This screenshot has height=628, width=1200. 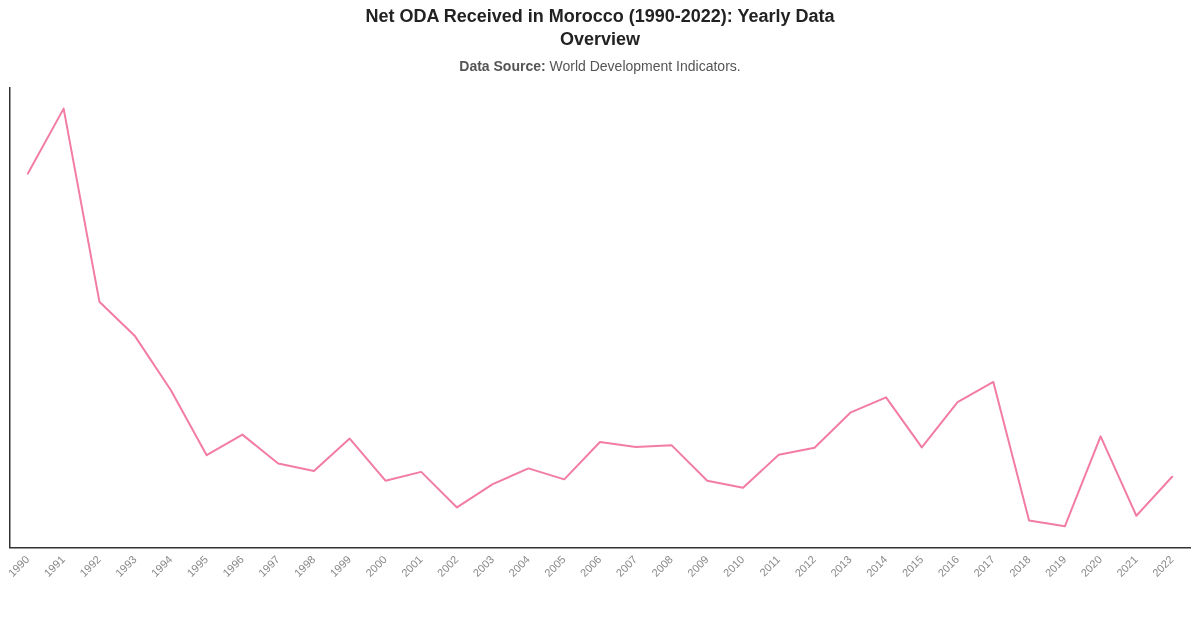 What do you see at coordinates (600, 66) in the screenshot?
I see `chart-subtitle: Data Source: World Development Indicators.` at bounding box center [600, 66].